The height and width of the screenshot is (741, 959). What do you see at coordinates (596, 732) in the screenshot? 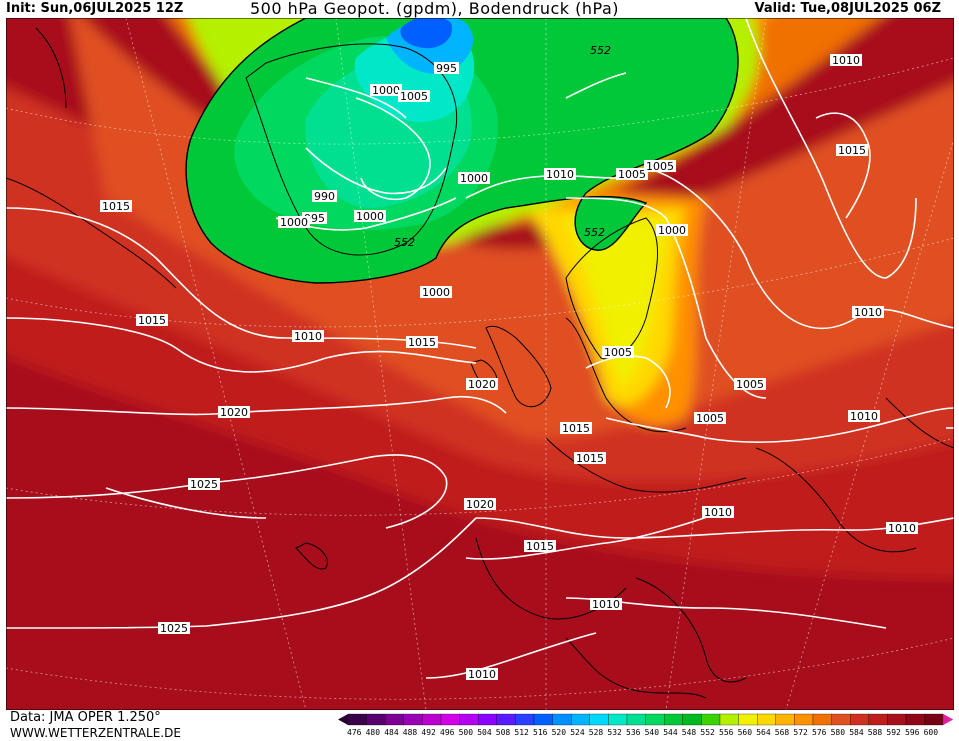
I see `colorbar-tick-label: 528` at bounding box center [596, 732].